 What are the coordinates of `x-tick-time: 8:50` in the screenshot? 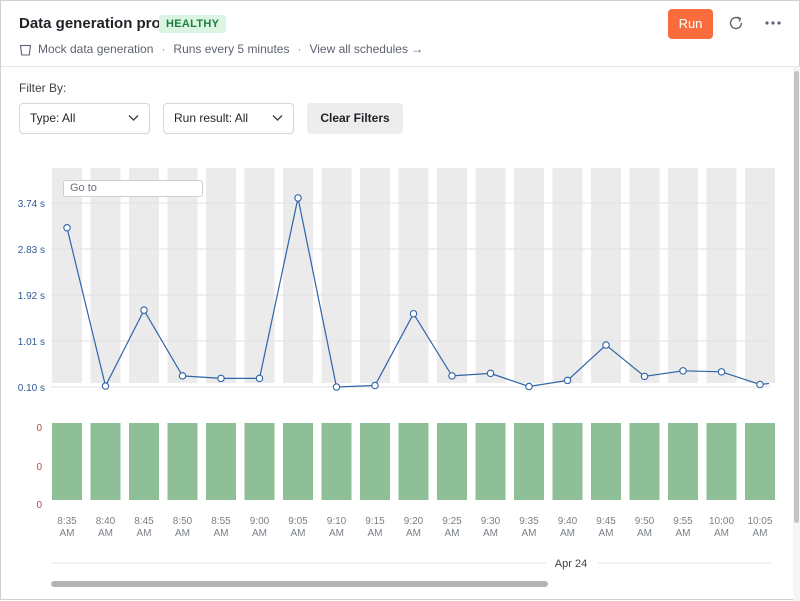 It's located at (183, 521).